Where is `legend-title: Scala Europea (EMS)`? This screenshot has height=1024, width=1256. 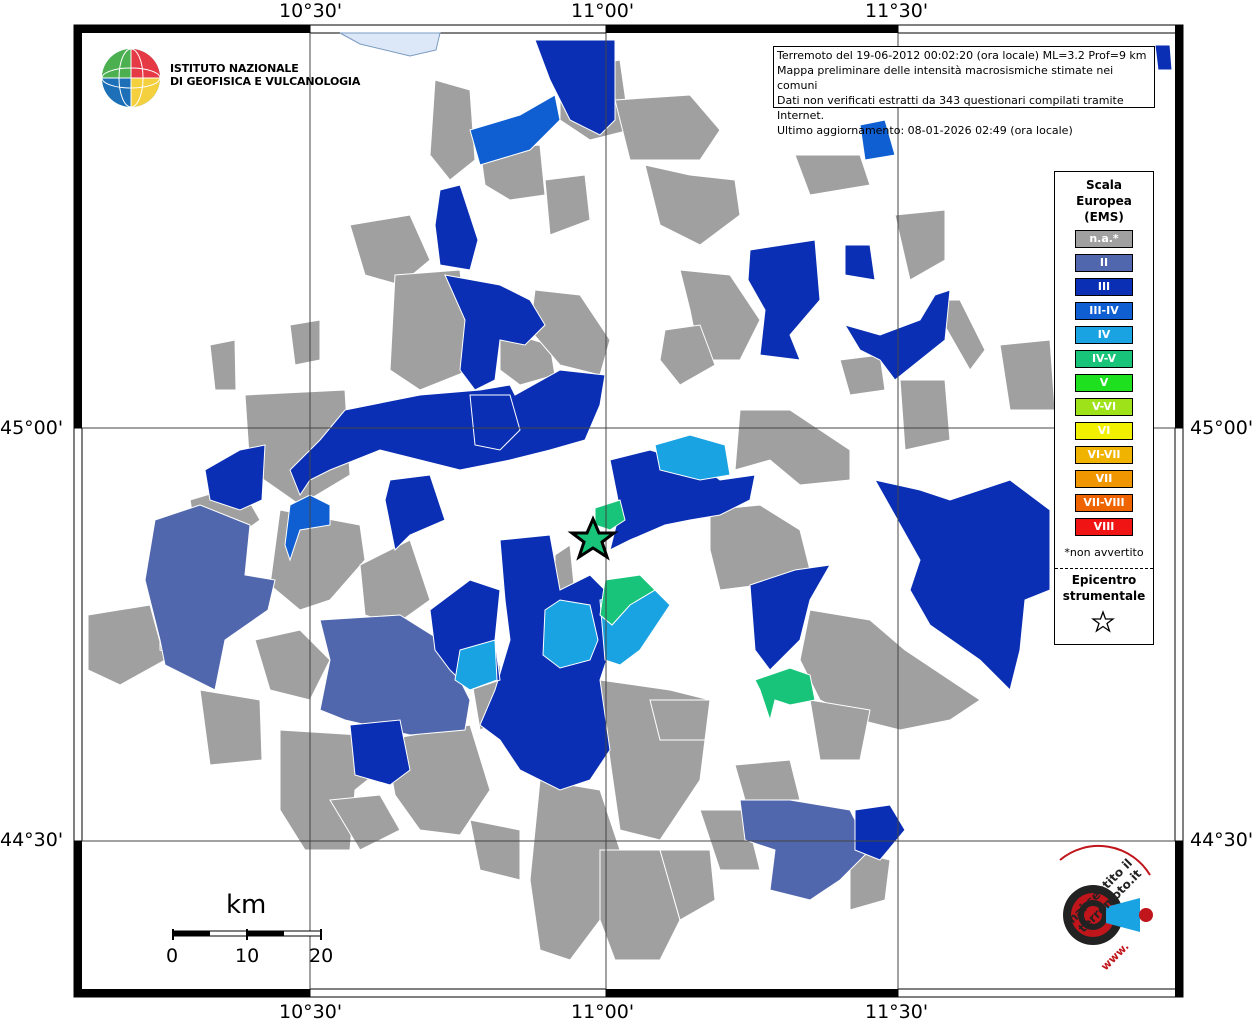
legend-title: Scala Europea (EMS) is located at coordinates (1104, 201).